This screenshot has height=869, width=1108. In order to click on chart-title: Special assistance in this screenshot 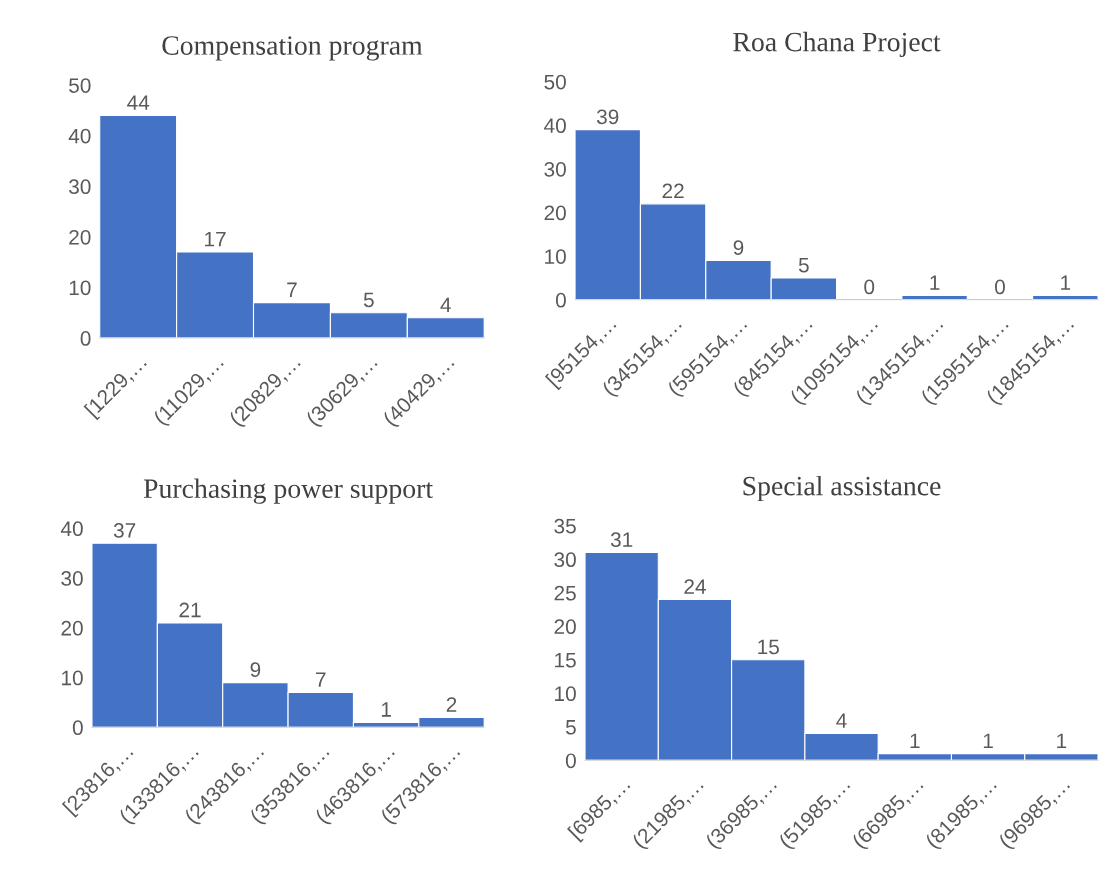, I will do `click(842, 488)`.